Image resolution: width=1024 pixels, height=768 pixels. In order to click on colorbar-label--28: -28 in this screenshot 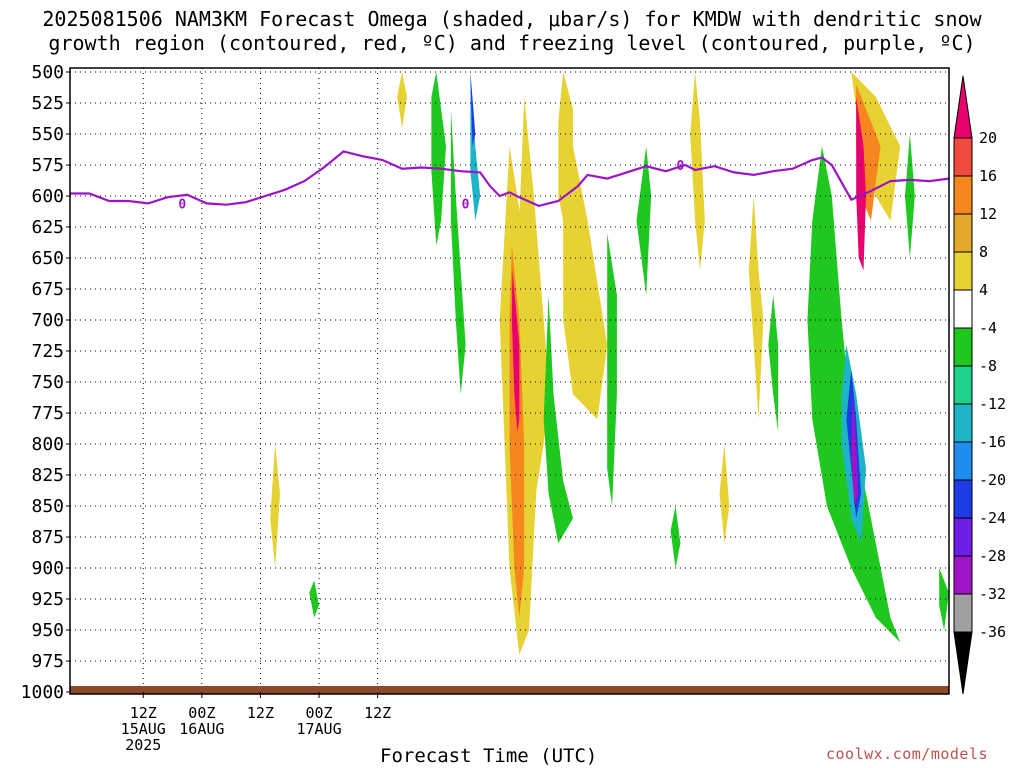, I will do `click(992, 556)`.